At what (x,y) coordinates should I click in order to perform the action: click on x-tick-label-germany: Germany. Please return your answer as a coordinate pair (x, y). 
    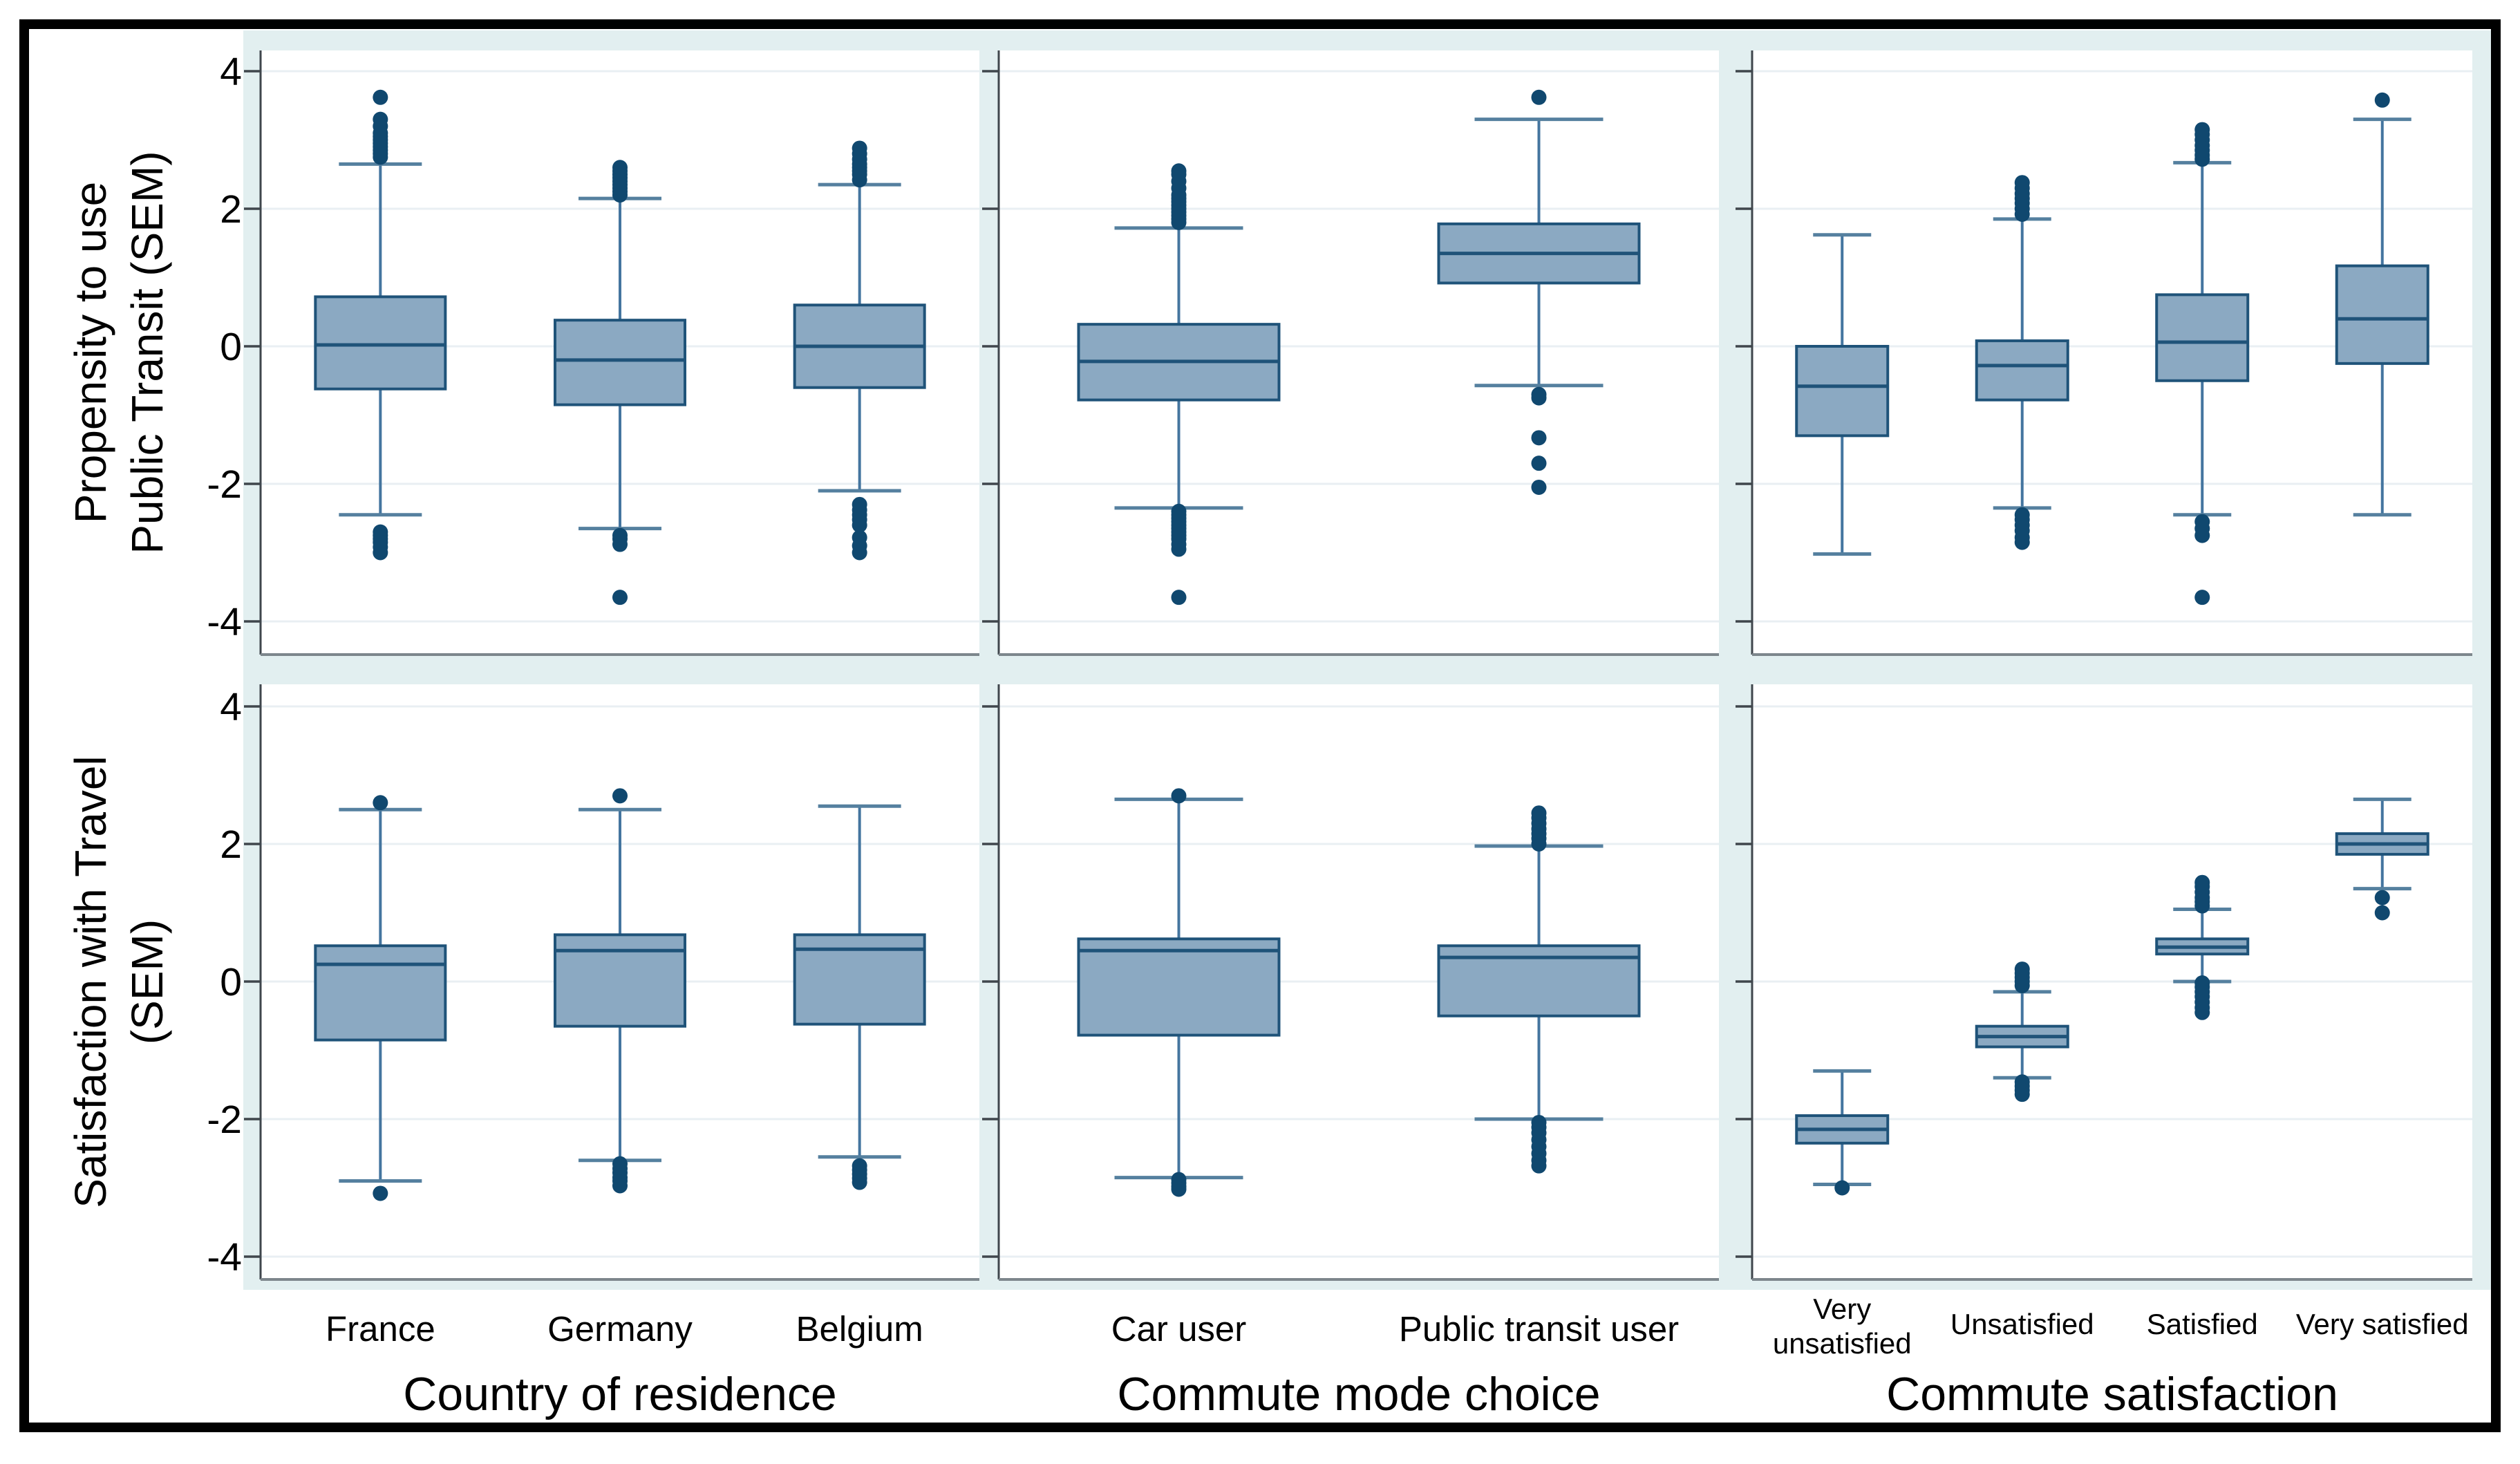
    Looking at the image, I should click on (620, 1329).